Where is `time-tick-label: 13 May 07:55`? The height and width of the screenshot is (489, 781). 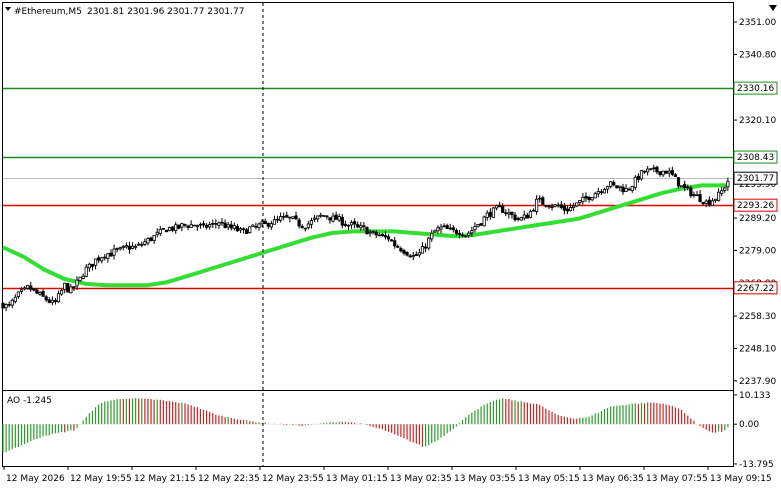
time-tick-label: 13 May 07:55 is located at coordinates (677, 479).